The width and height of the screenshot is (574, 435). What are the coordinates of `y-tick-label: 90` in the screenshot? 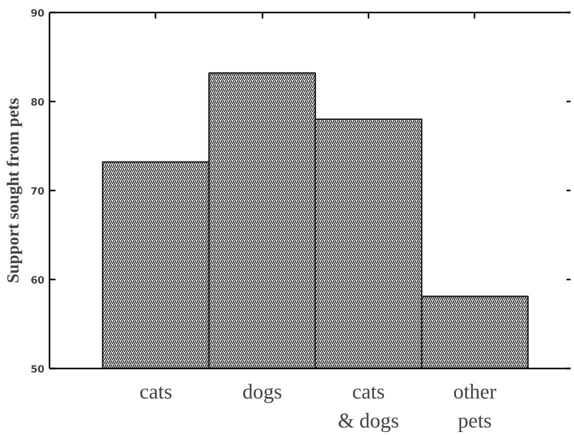 It's located at (37, 14).